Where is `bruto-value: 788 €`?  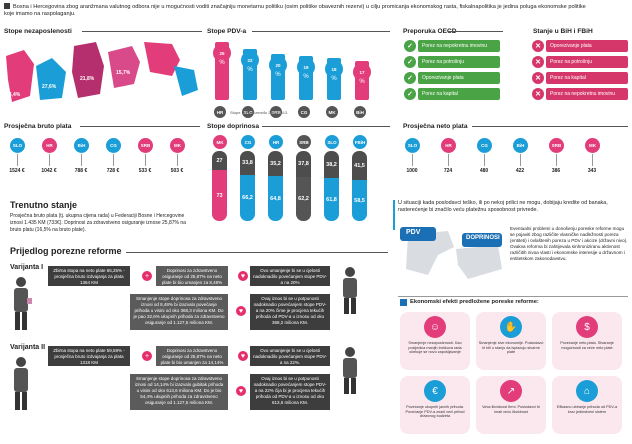 bruto-value: 788 € is located at coordinates (81, 171).